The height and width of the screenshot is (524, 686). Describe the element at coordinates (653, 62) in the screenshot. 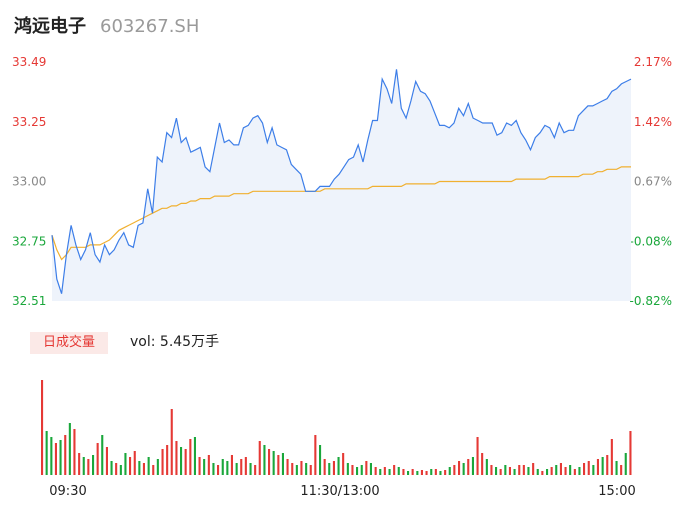

I see `y-tick-right: 2.17%` at that location.